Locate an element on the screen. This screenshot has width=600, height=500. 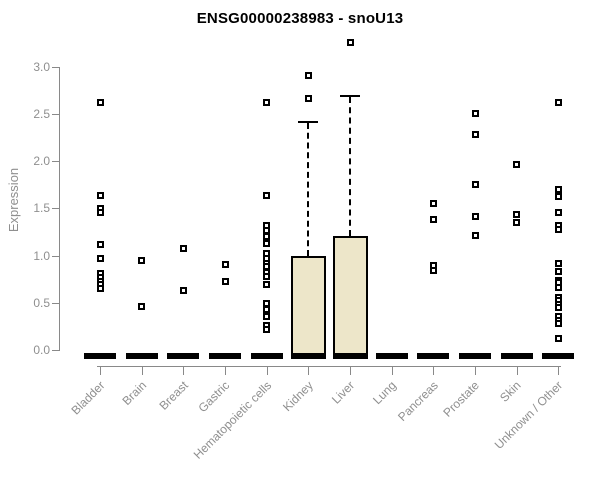
y-axis-line is located at coordinates (59, 208).